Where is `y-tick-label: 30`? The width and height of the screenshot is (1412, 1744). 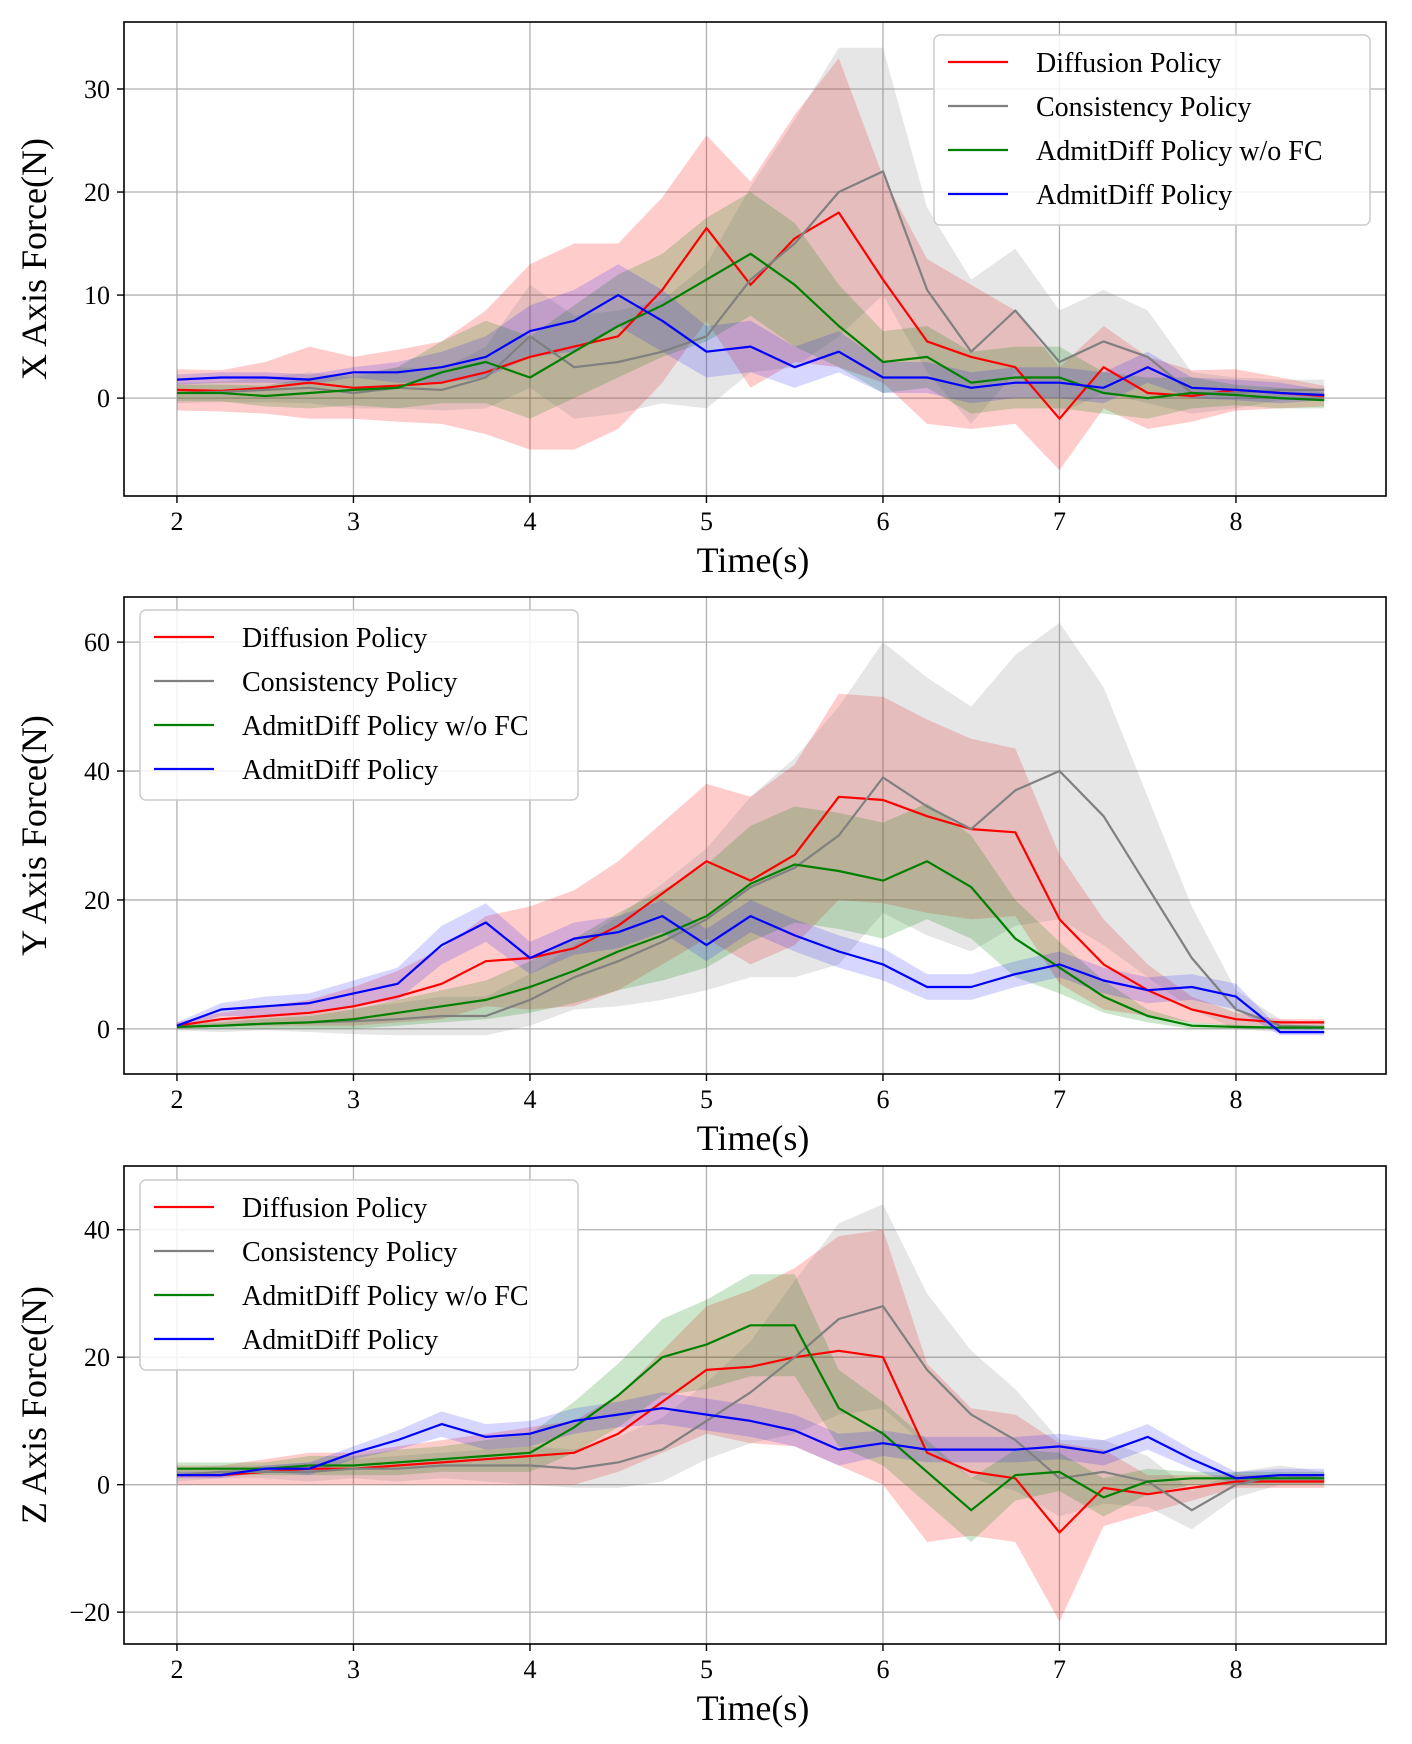
y-tick-label: 30 is located at coordinates (97, 89).